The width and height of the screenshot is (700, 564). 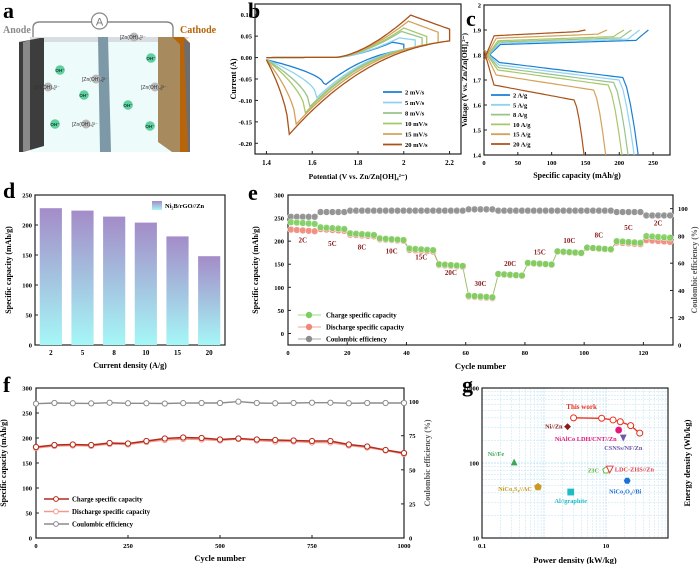 What do you see at coordinates (27, 196) in the screenshot?
I see `y-tick-label: 250` at bounding box center [27, 196].